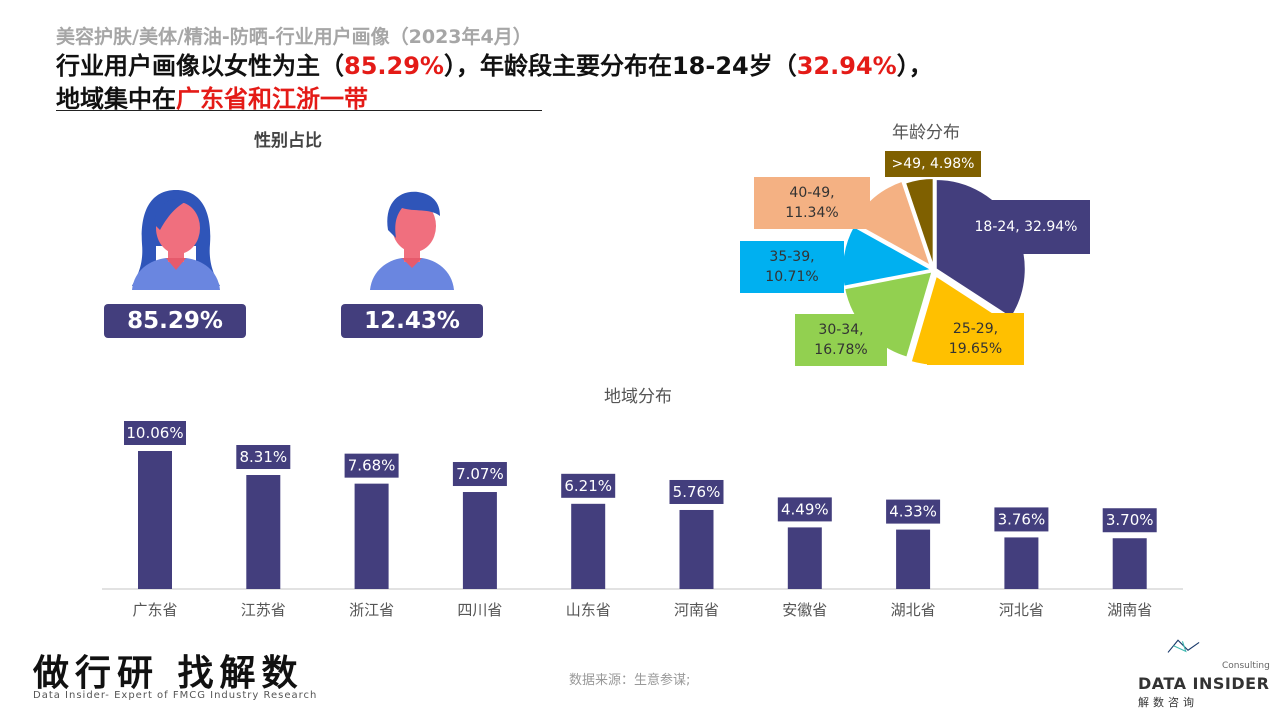 The height and width of the screenshot is (720, 1280). Describe the element at coordinates (175, 321) in the screenshot. I see `female-share-badge: 85.29%` at that location.